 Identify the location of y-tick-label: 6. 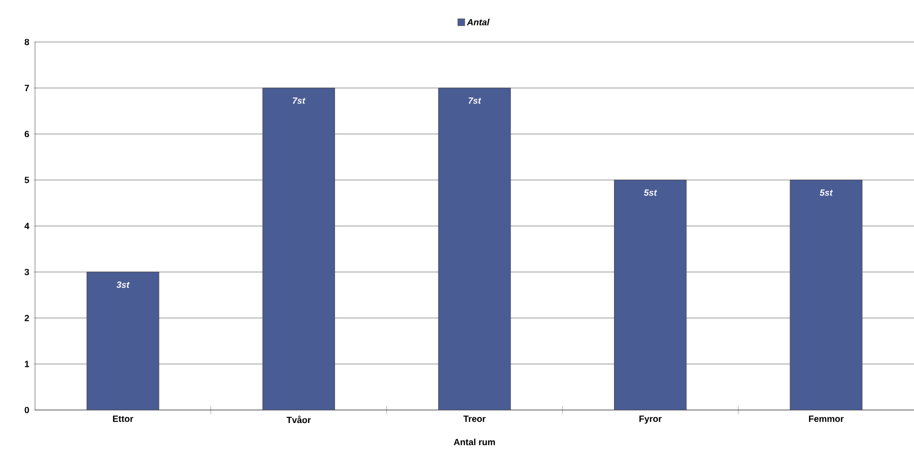
(27, 134).